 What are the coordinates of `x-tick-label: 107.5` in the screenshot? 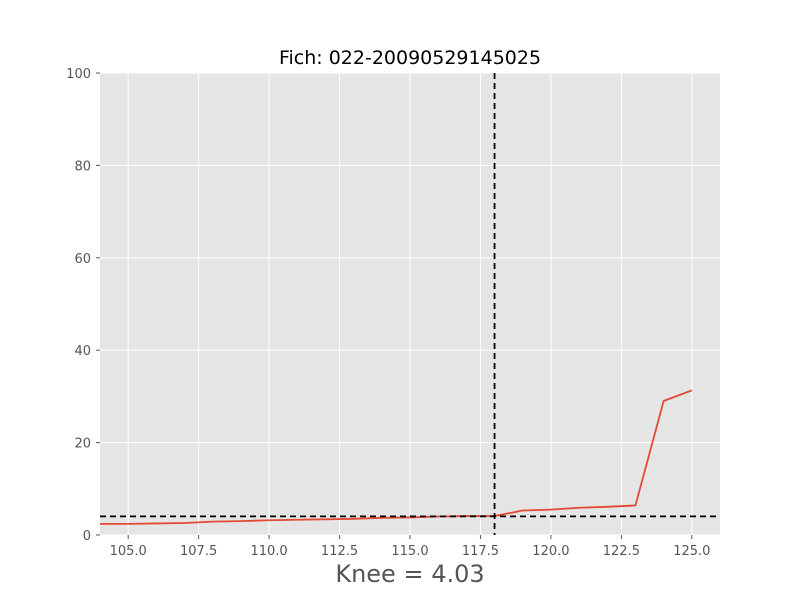 It's located at (198, 551).